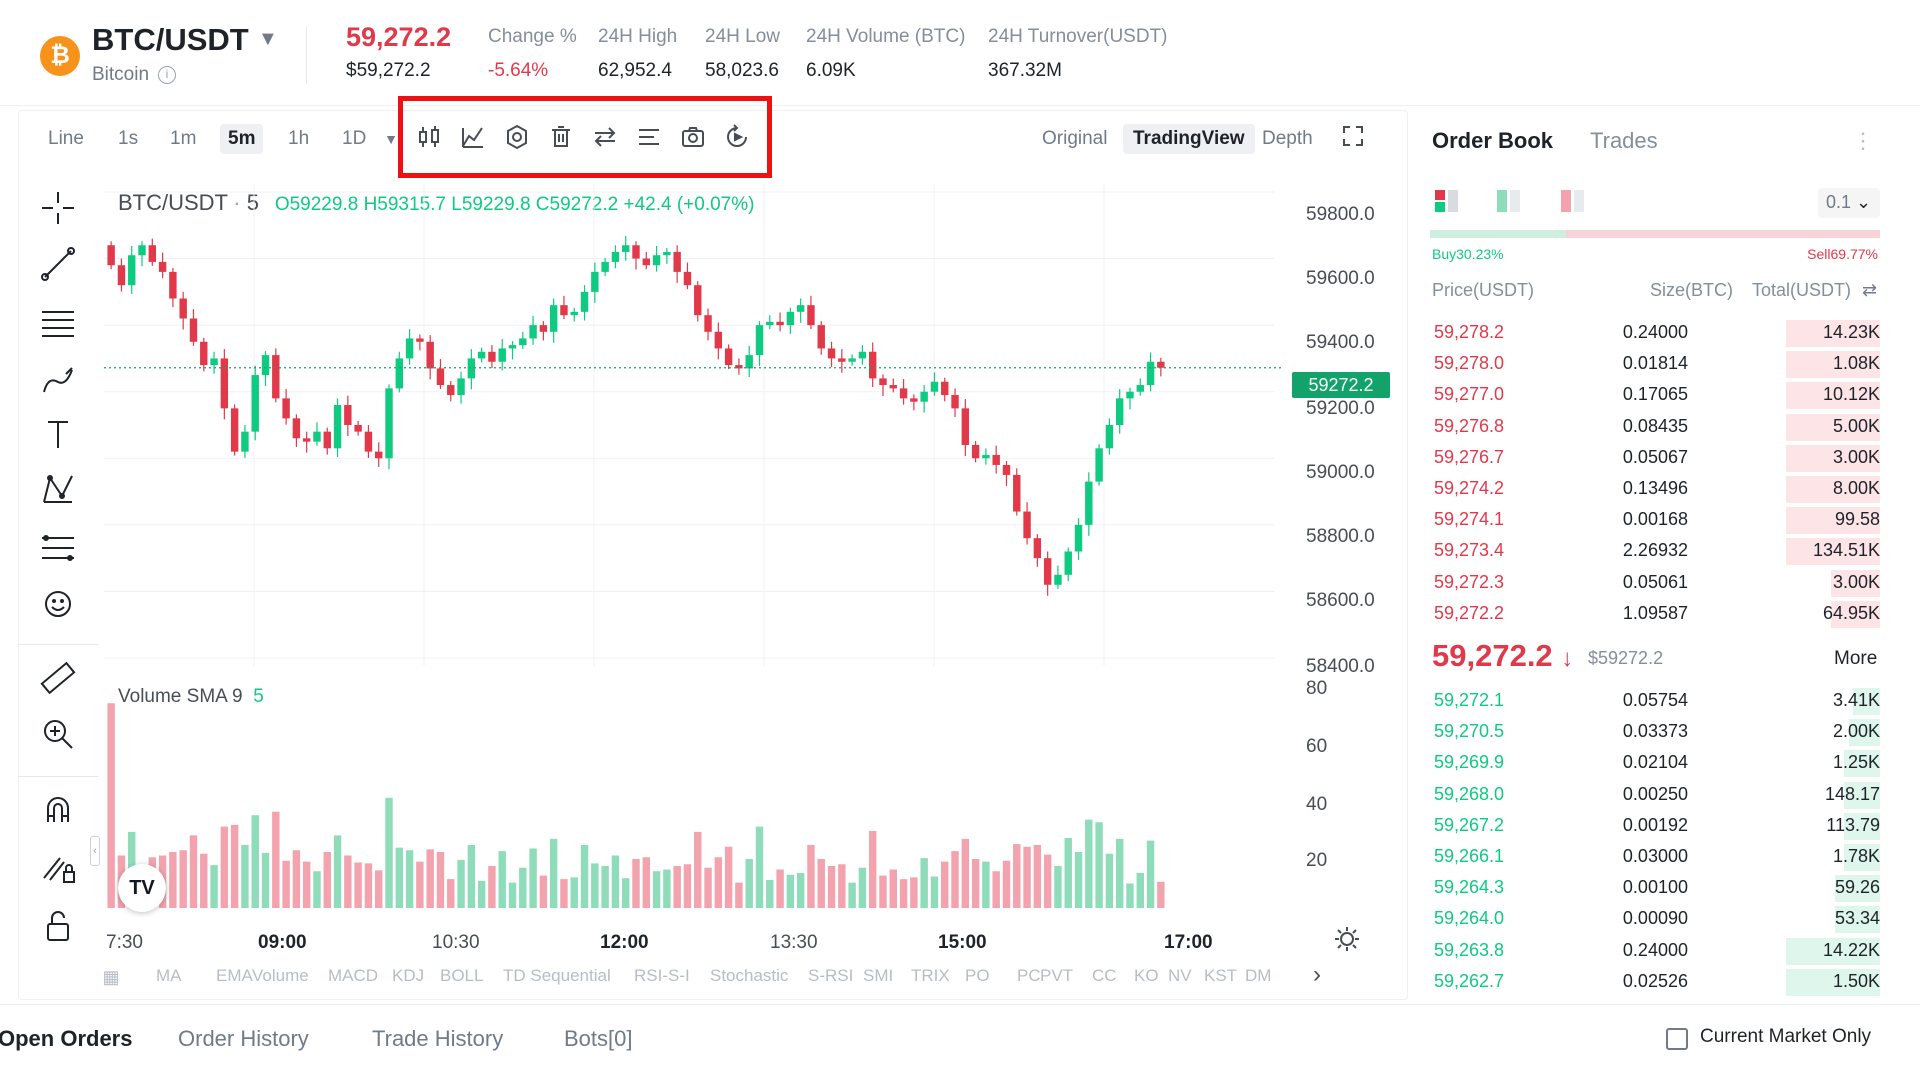 Image resolution: width=1920 pixels, height=1080 pixels. I want to click on tradingview-logo-icon: TV, so click(142, 888).